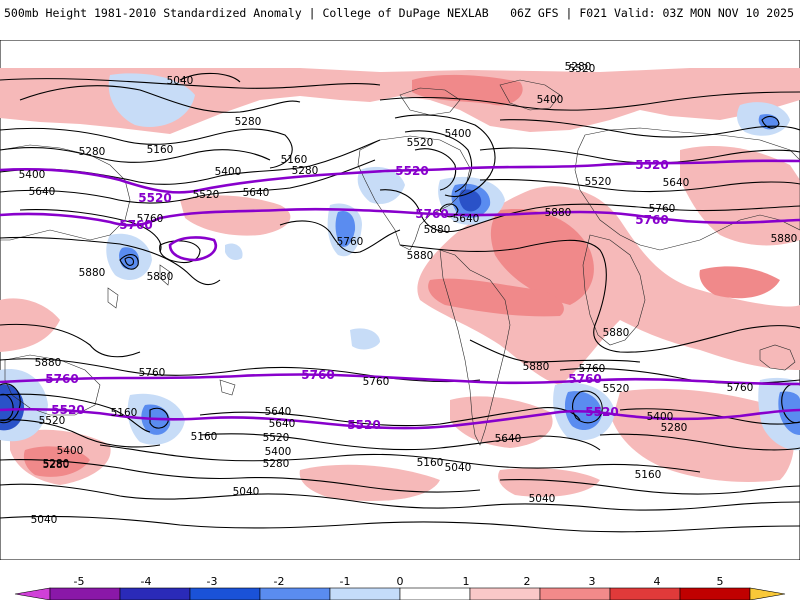 This screenshot has height=600, width=800. What do you see at coordinates (212, 581) in the screenshot?
I see `colorbar-tick-label: -3` at bounding box center [212, 581].